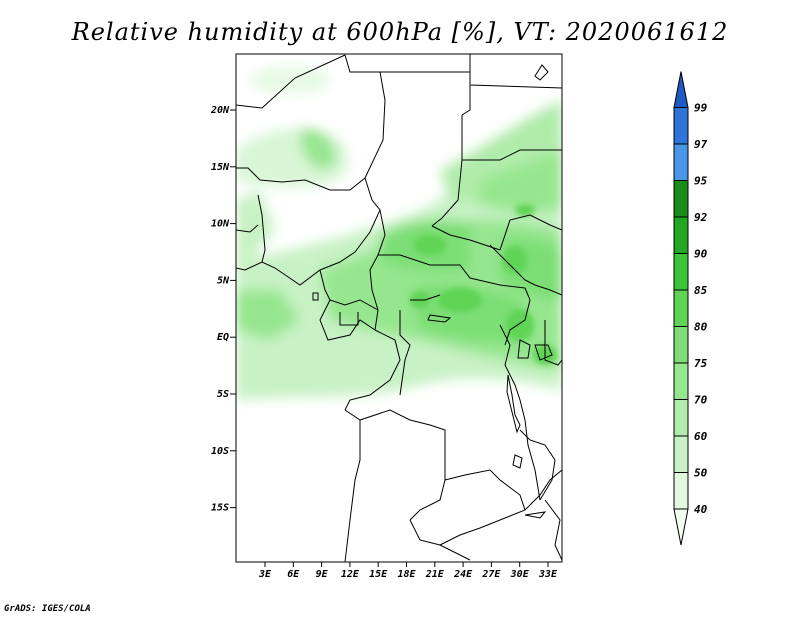 This screenshot has width=800, height=618. Describe the element at coordinates (220, 167) in the screenshot. I see `lat-tick-label: 15N` at that location.